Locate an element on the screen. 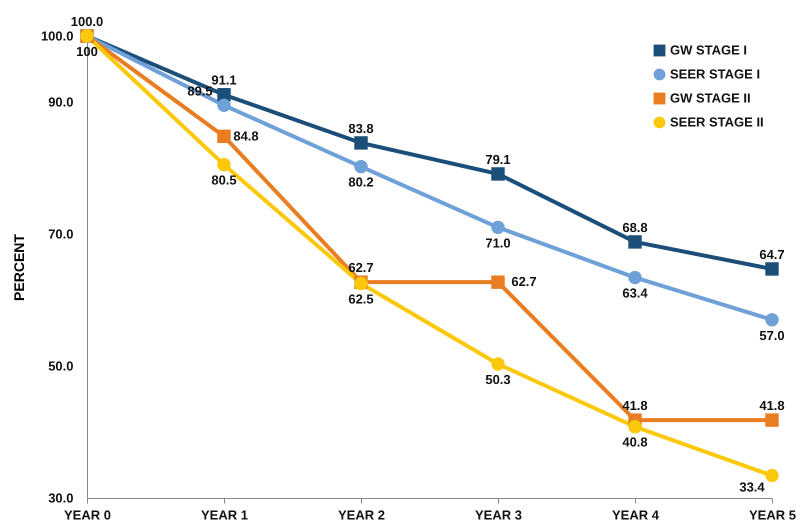 This screenshot has width=804, height=529. data-label: 40.8 is located at coordinates (635, 442).